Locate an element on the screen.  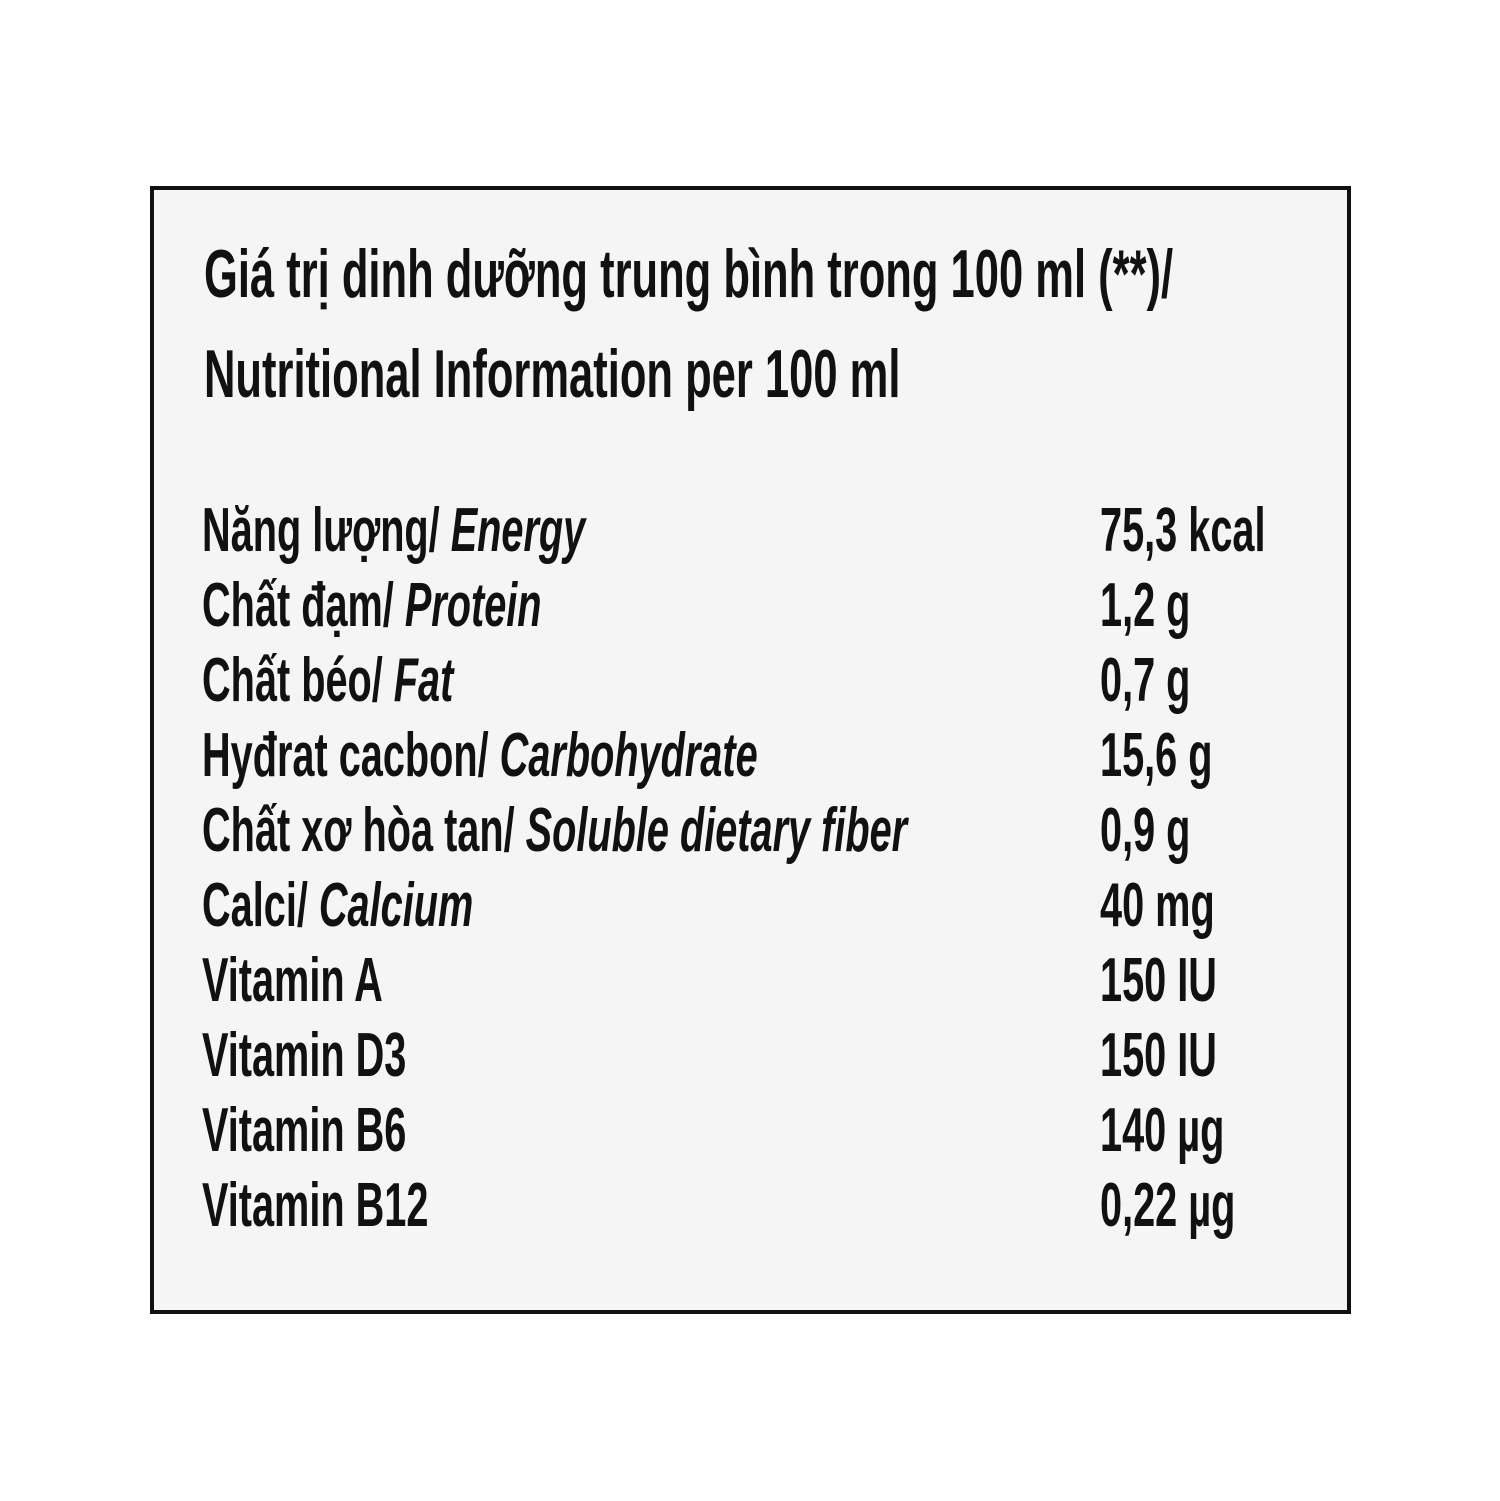
label-vi: Chất xơ hòa tan/ is located at coordinates (364, 830).